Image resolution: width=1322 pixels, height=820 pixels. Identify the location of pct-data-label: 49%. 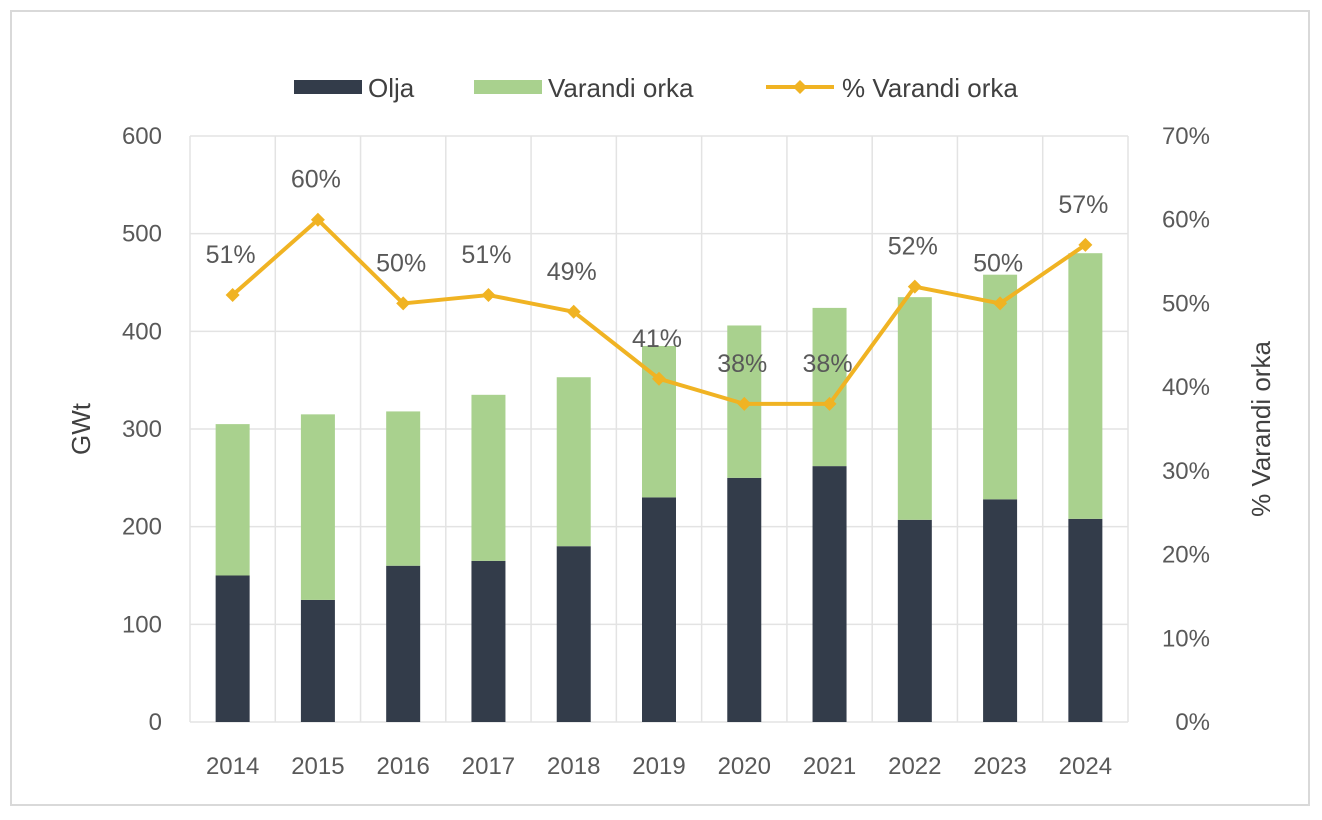
(572, 272).